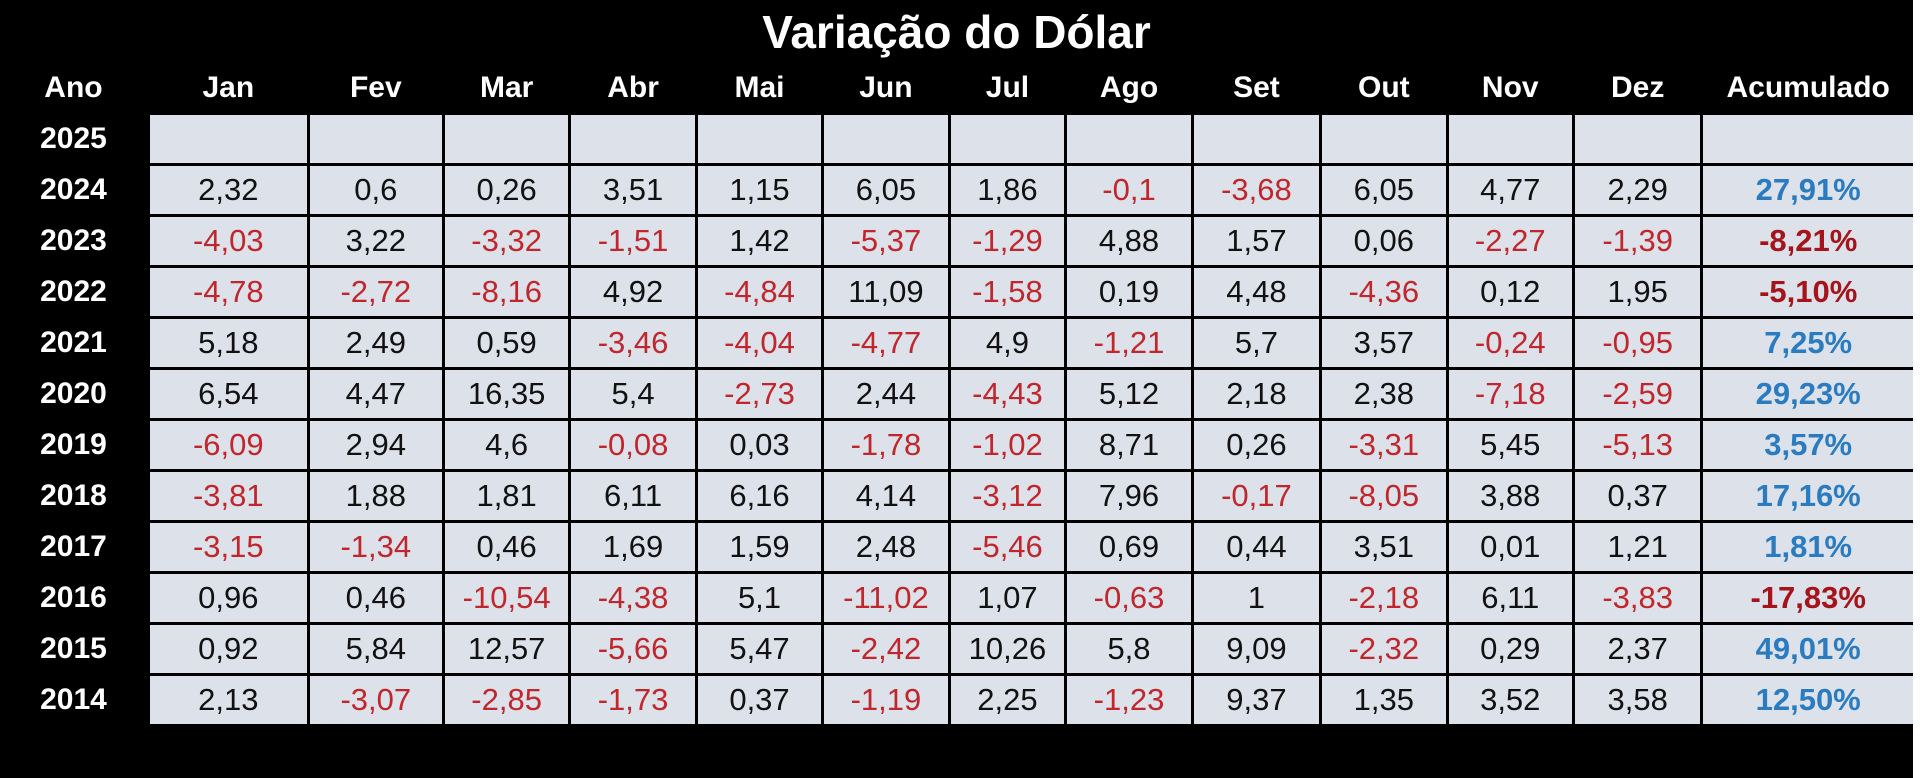  Describe the element at coordinates (375, 343) in the screenshot. I see `cell: 2,49` at that location.